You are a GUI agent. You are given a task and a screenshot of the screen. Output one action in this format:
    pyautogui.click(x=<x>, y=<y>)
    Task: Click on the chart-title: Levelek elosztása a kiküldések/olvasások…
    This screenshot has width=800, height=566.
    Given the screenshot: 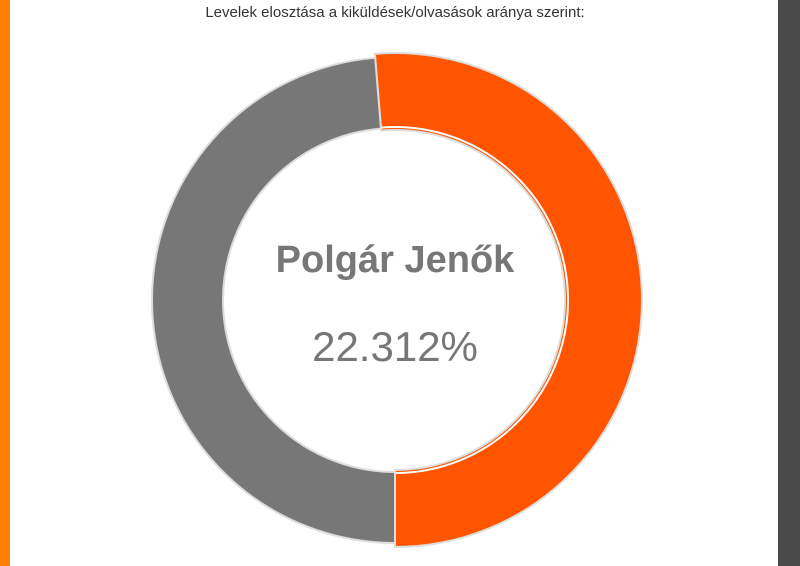 What is the action you would take?
    pyautogui.click(x=394, y=12)
    